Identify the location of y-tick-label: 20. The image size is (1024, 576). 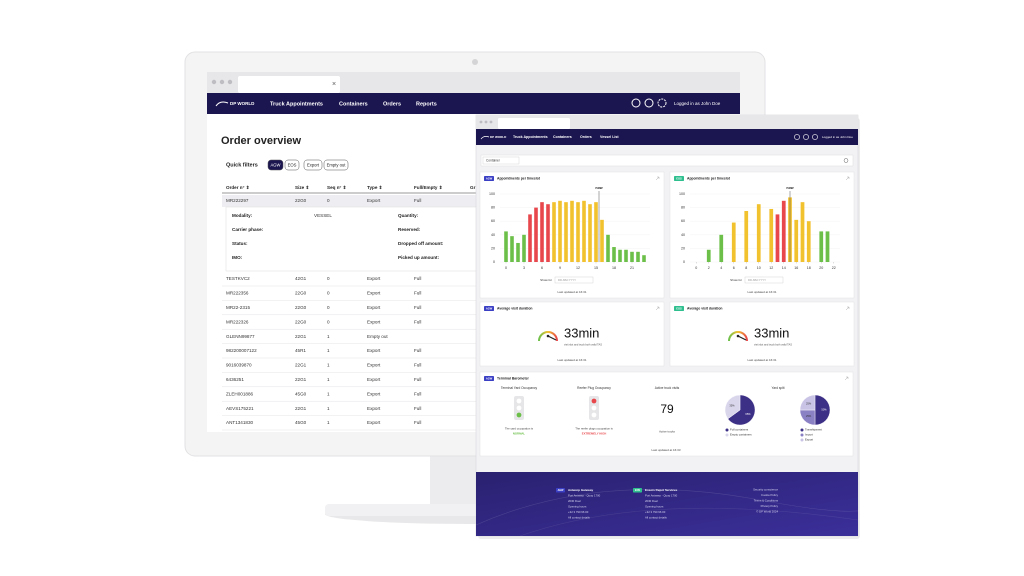
(493, 248).